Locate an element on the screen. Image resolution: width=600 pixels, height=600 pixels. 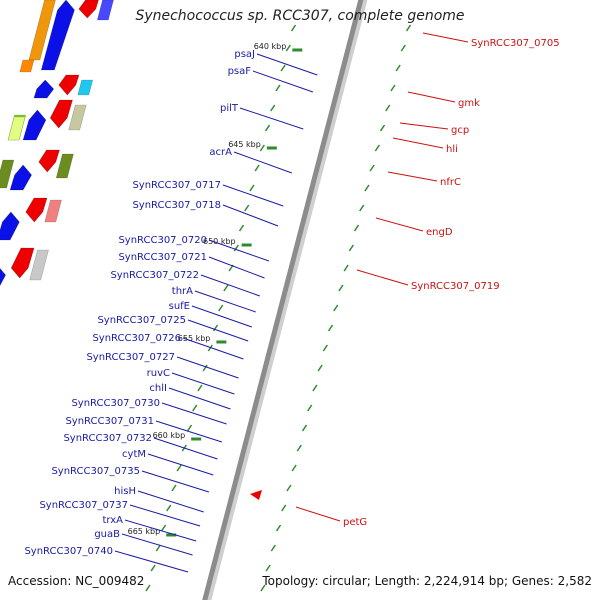
forward-gene-label: SynRCC307_0730 is located at coordinates (115, 403).